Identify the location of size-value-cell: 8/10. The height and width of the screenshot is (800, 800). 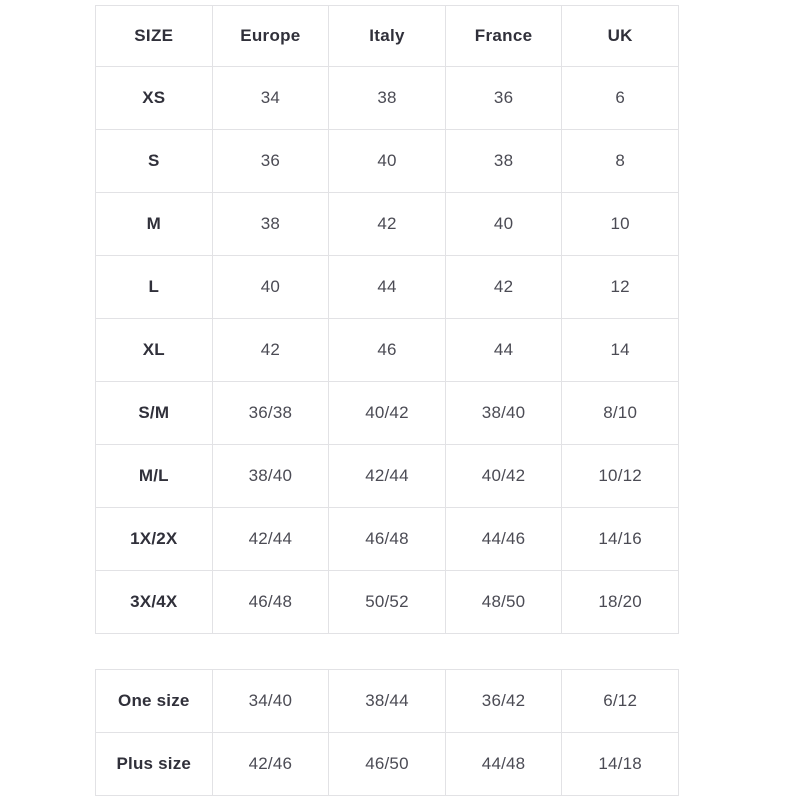
(620, 413).